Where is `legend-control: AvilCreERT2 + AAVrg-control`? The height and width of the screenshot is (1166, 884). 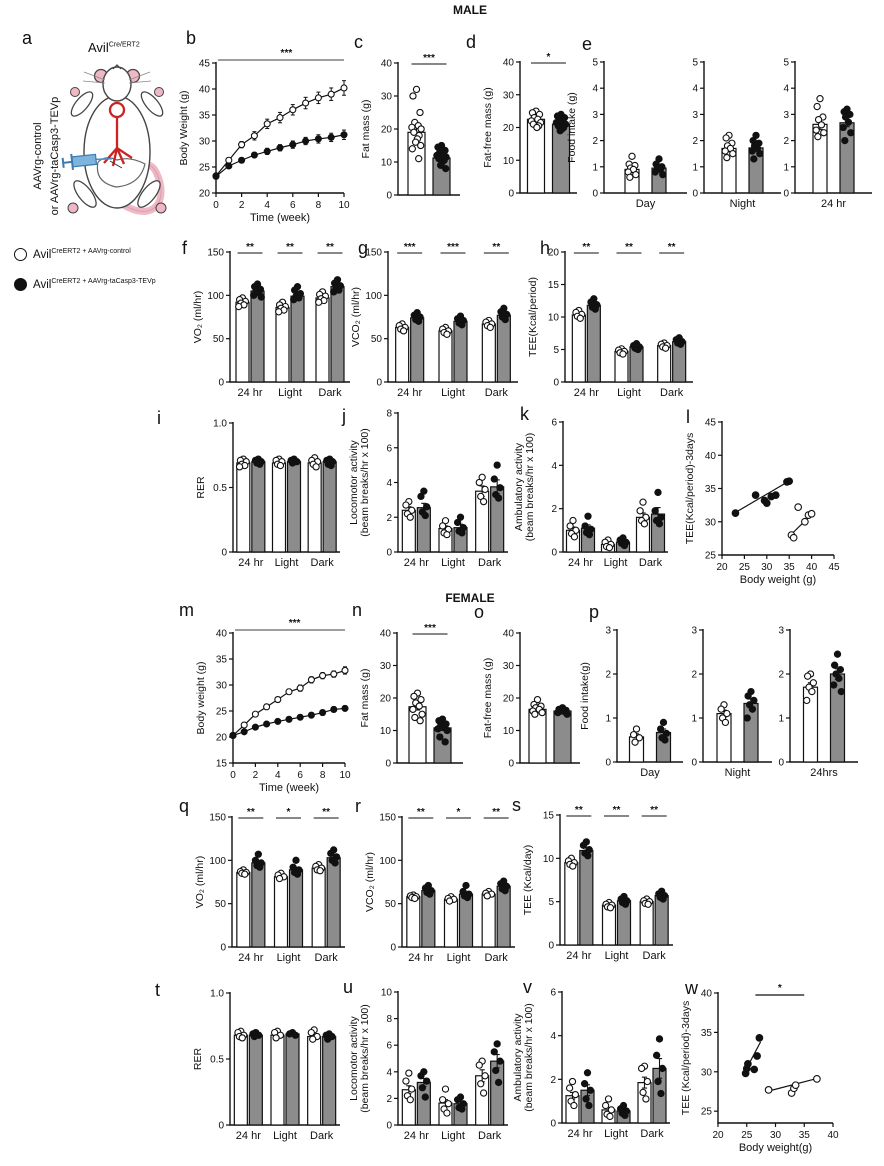 legend-control: AvilCreERT2 + AAVrg-control is located at coordinates (72, 254).